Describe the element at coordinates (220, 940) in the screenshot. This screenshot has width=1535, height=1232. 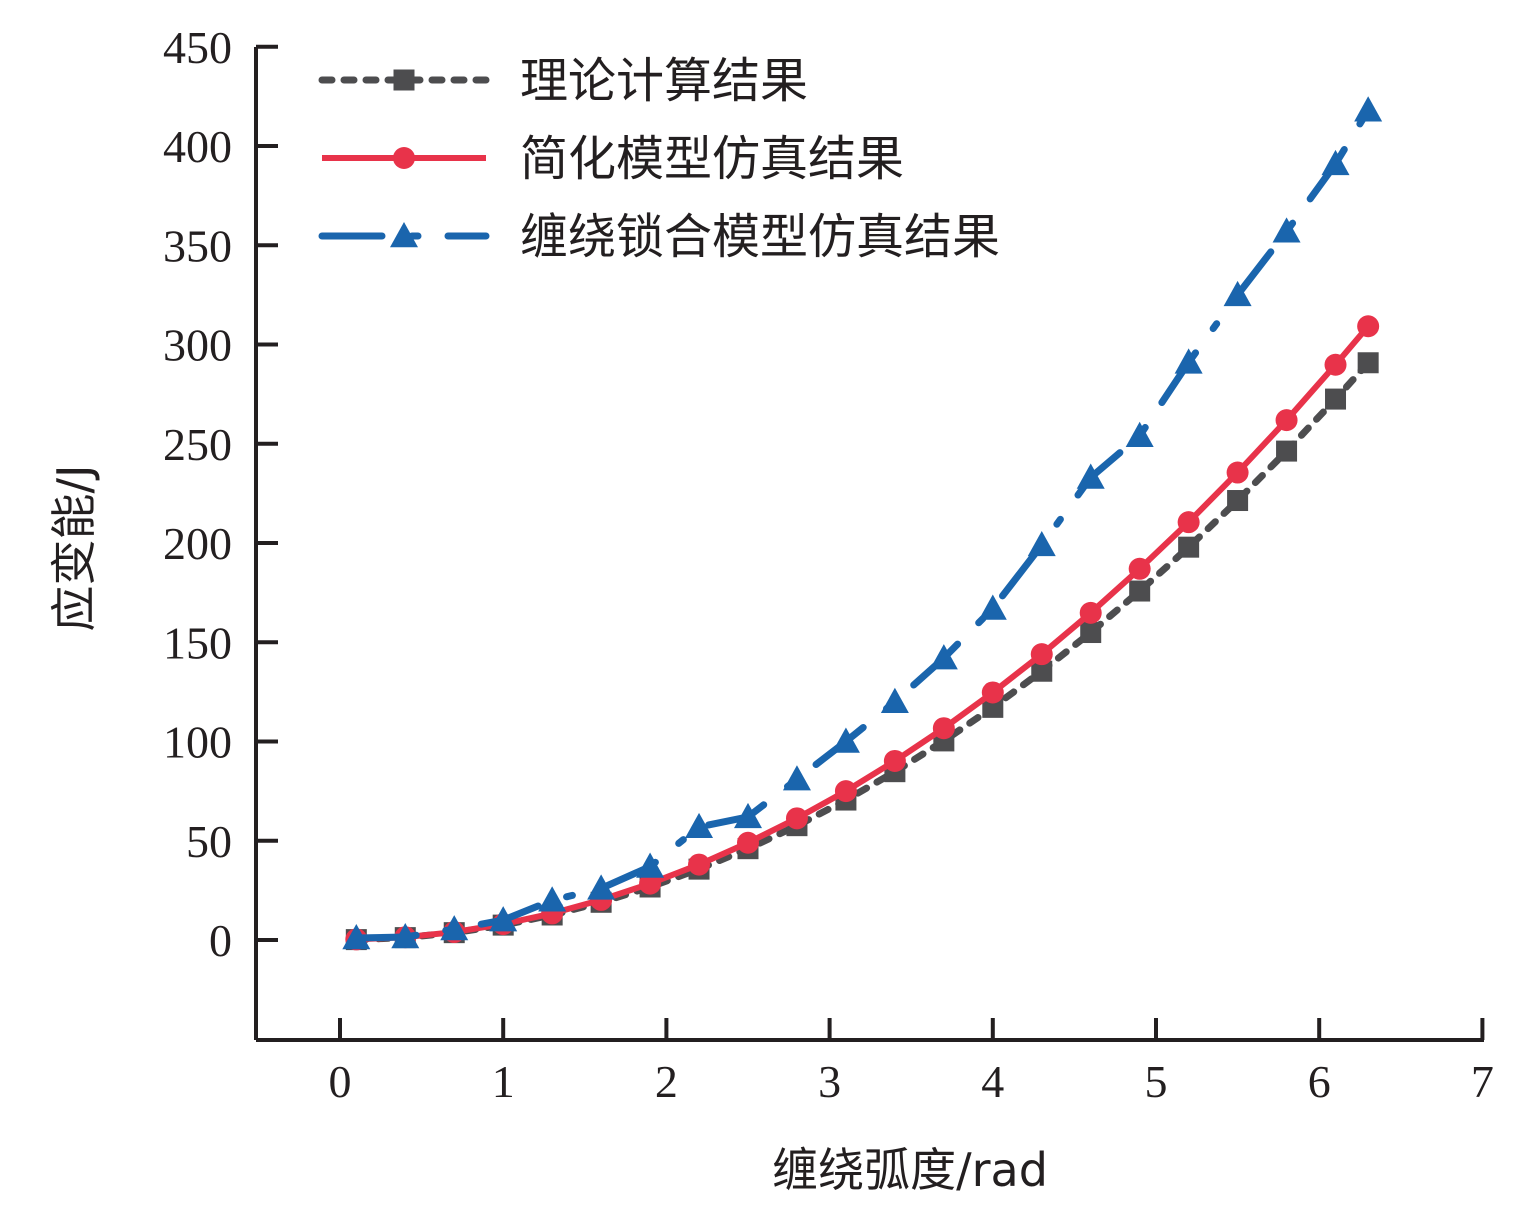
I see `y-tick-label: 0` at that location.